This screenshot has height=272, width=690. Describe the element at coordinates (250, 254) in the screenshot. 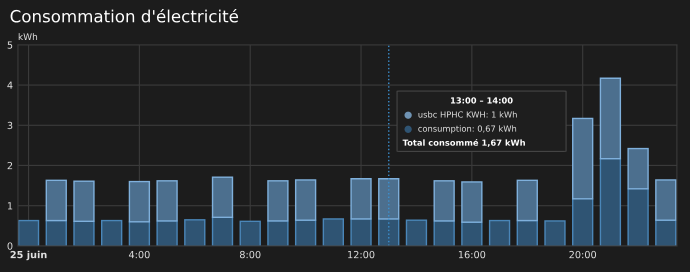

I see `x-tick-label: 8:00` at that location.